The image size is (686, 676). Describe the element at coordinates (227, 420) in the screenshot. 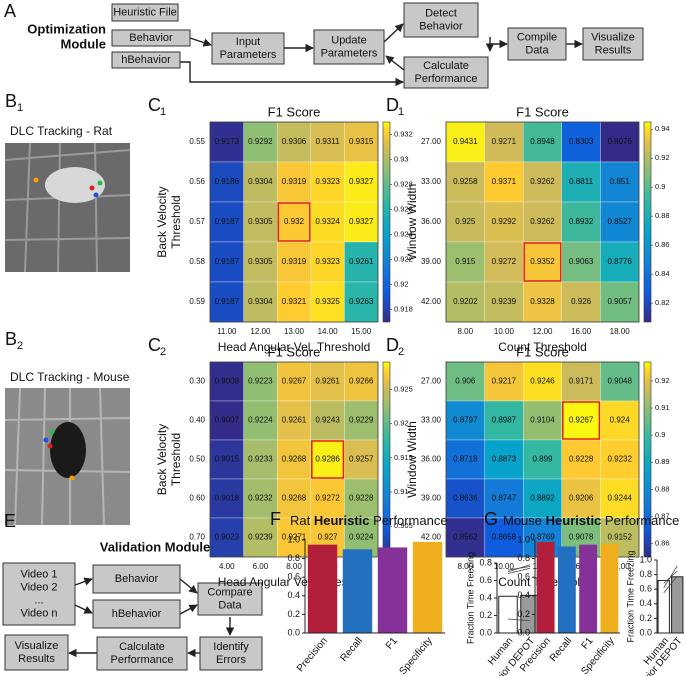

I see `cell-value: 0.9007` at that location.